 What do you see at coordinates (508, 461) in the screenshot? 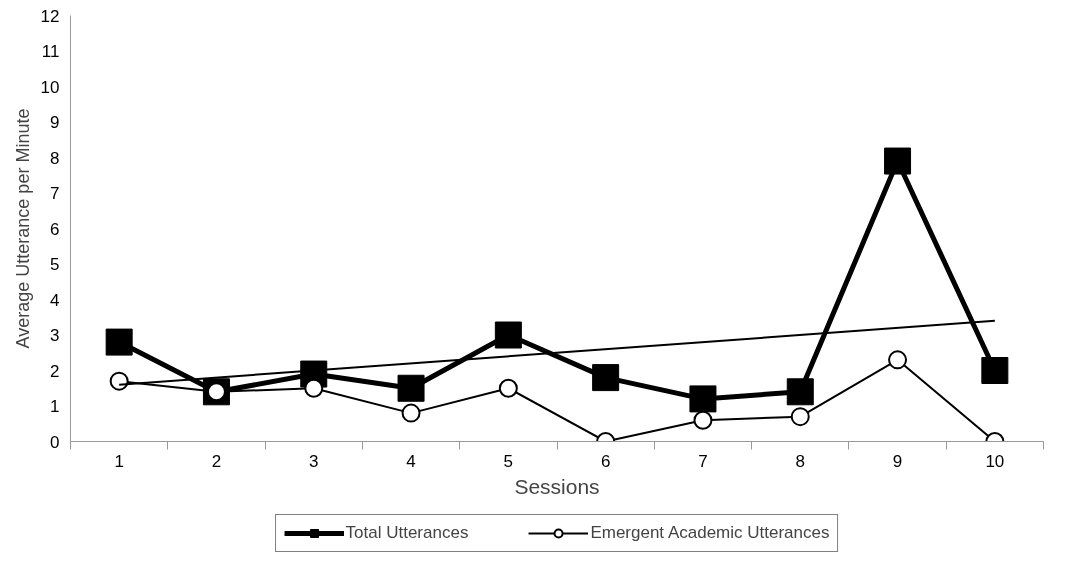
I see `x-tick-label: 5` at bounding box center [508, 461].